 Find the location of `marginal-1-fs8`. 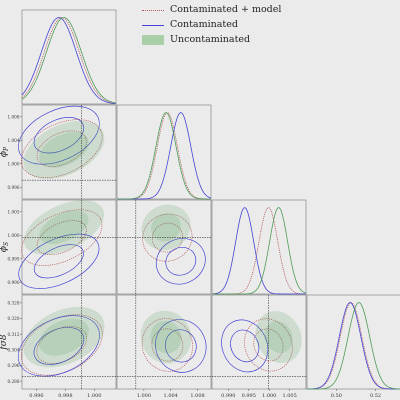

marginal-1-fs8 is located at coordinates (353, 346).